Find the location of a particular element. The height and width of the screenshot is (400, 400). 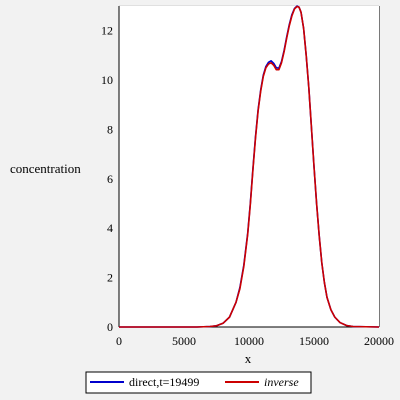

x-tick-label: 0 is located at coordinates (119, 341).